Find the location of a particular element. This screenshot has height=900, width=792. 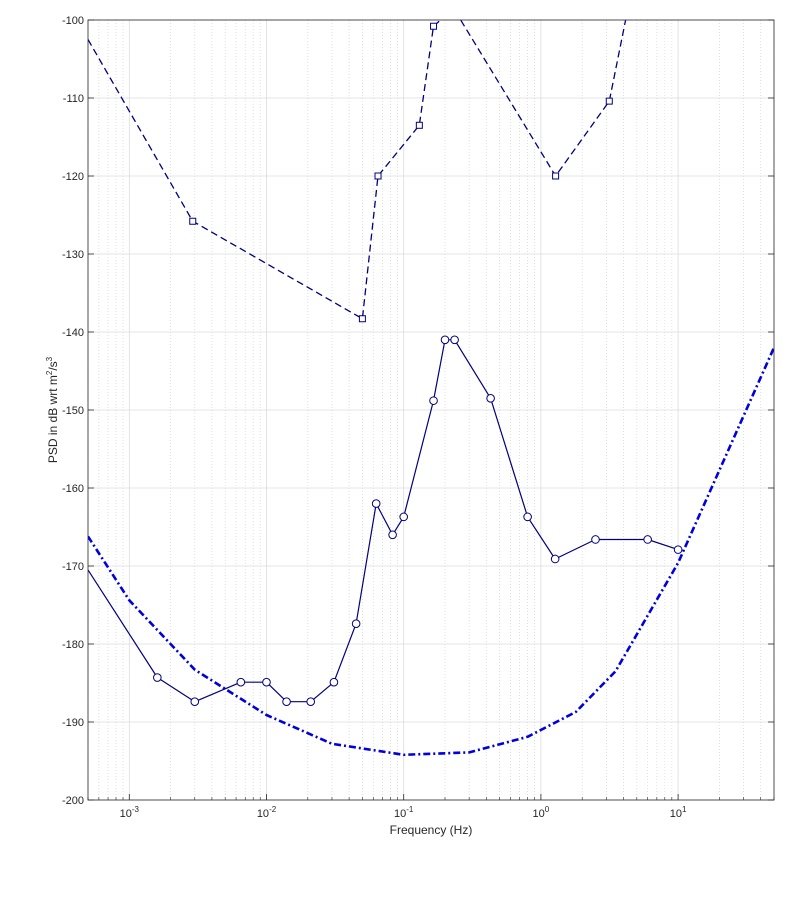

x-tick-label: 10⁰ is located at coordinates (541, 812).